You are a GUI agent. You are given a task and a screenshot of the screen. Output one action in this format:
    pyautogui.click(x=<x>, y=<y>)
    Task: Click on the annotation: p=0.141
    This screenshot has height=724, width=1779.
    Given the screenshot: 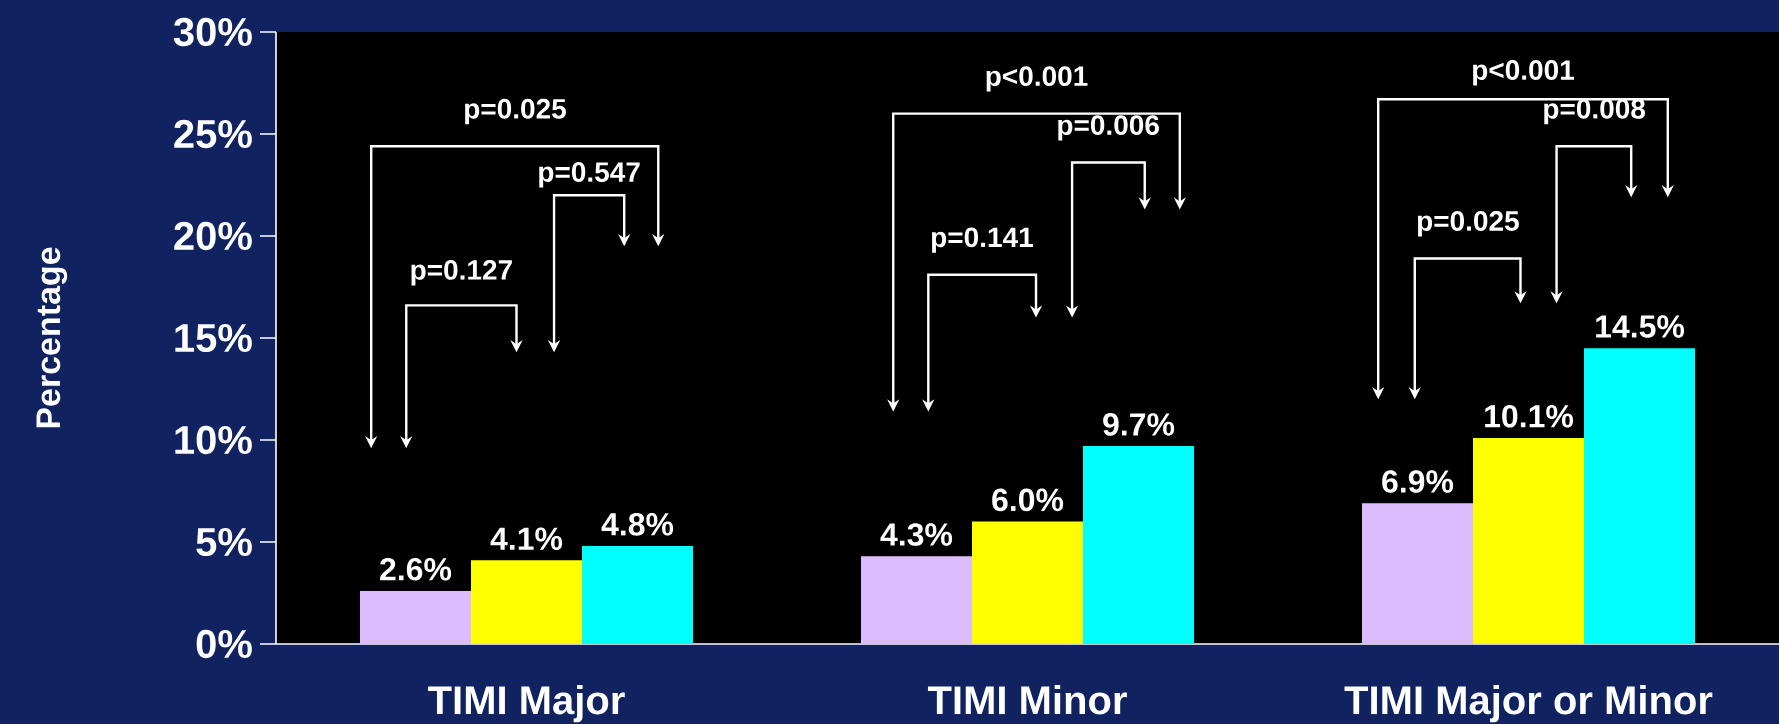 What is the action you would take?
    pyautogui.click(x=982, y=240)
    